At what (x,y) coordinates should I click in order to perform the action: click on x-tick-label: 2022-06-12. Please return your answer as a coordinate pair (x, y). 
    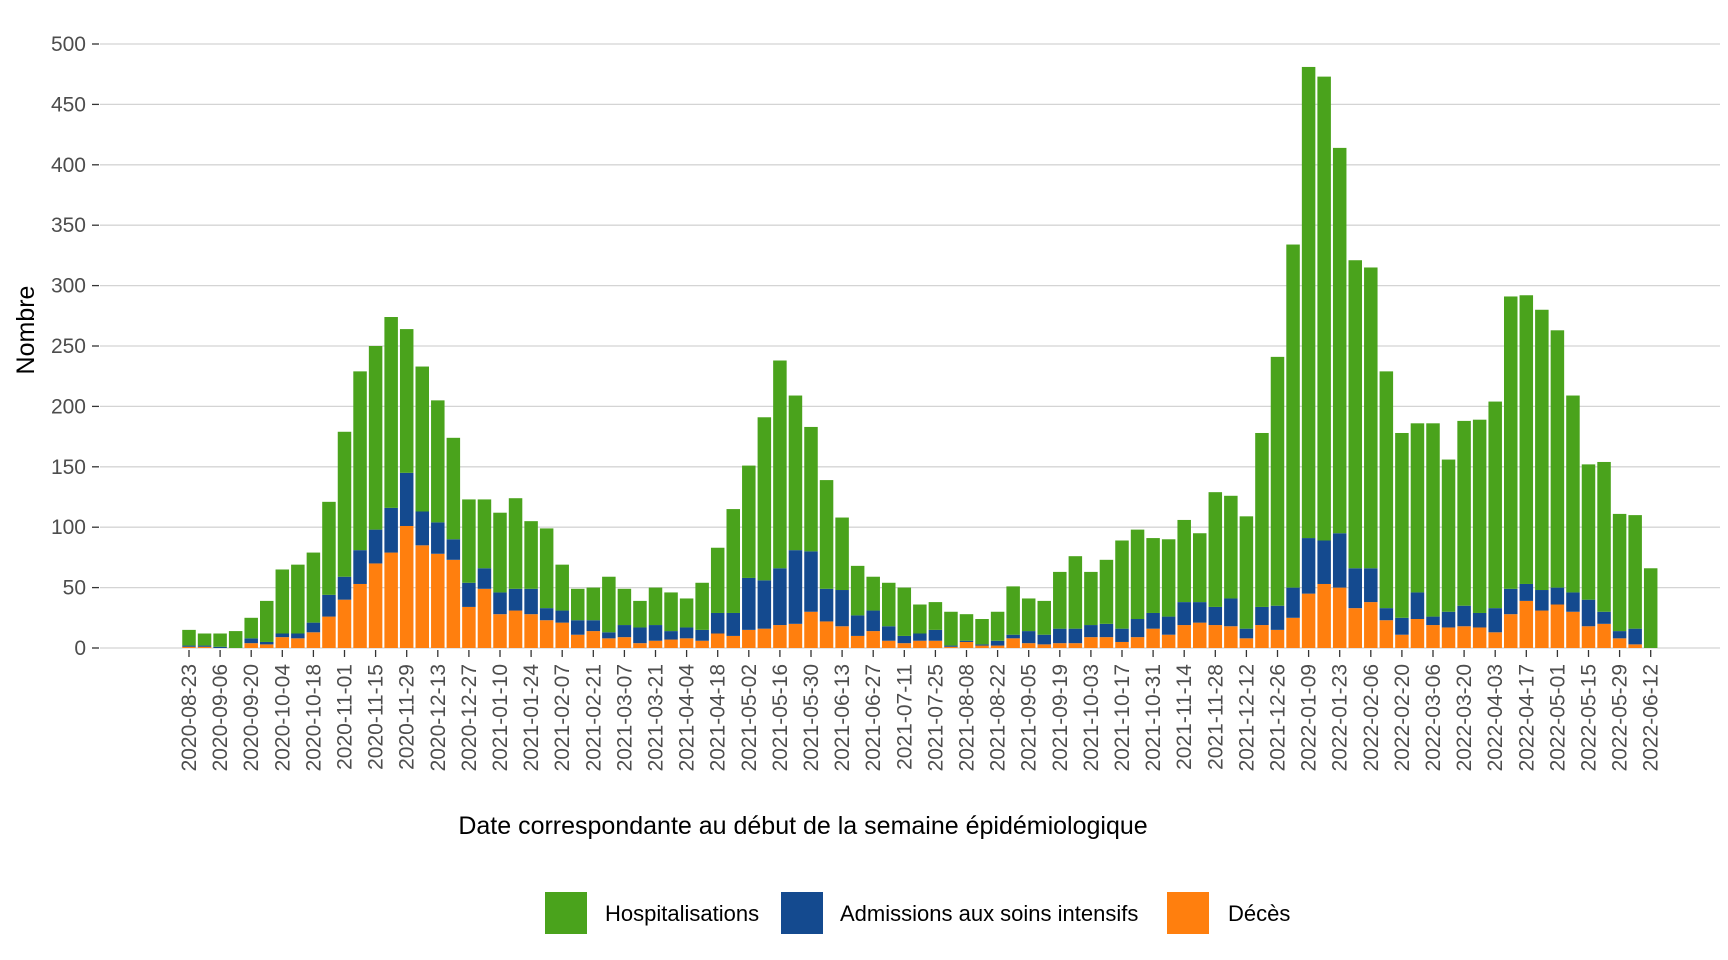
    Looking at the image, I should click on (1651, 717).